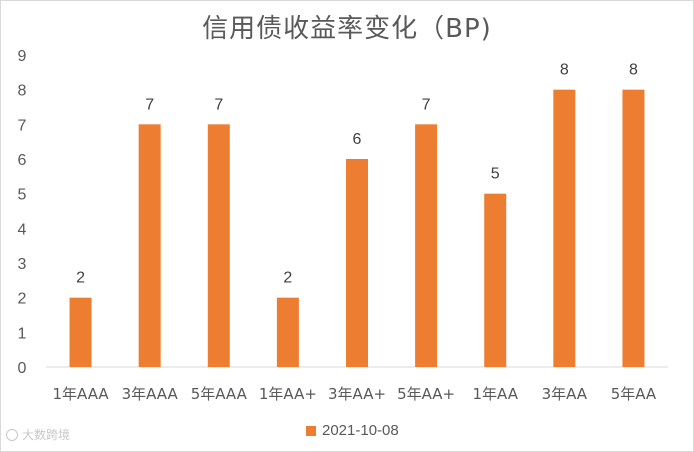  Describe the element at coordinates (218, 104) in the screenshot. I see `data-label-2: 7` at that location.